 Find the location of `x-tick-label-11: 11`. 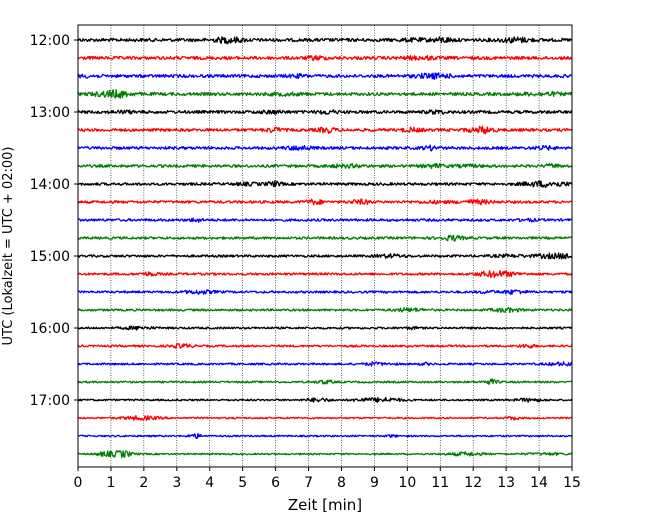

x-tick-label-11: 11 is located at coordinates (440, 483).